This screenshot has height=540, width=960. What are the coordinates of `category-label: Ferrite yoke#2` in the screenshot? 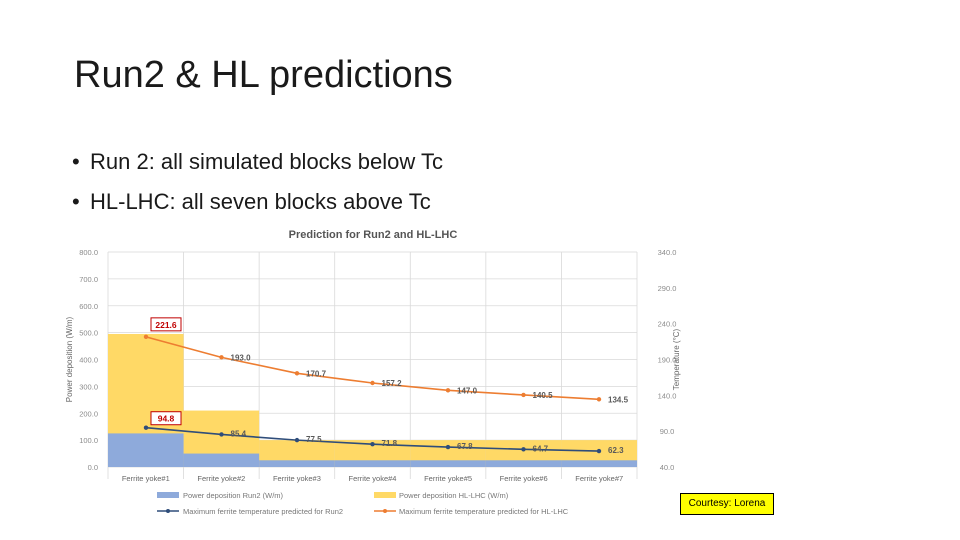 It's located at (221, 478).